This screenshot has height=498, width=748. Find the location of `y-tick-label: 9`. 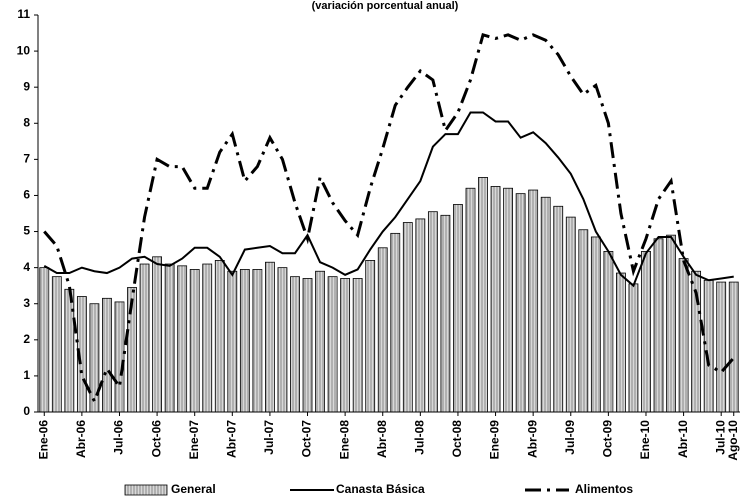

y-tick-label: 9 is located at coordinates (26, 86).